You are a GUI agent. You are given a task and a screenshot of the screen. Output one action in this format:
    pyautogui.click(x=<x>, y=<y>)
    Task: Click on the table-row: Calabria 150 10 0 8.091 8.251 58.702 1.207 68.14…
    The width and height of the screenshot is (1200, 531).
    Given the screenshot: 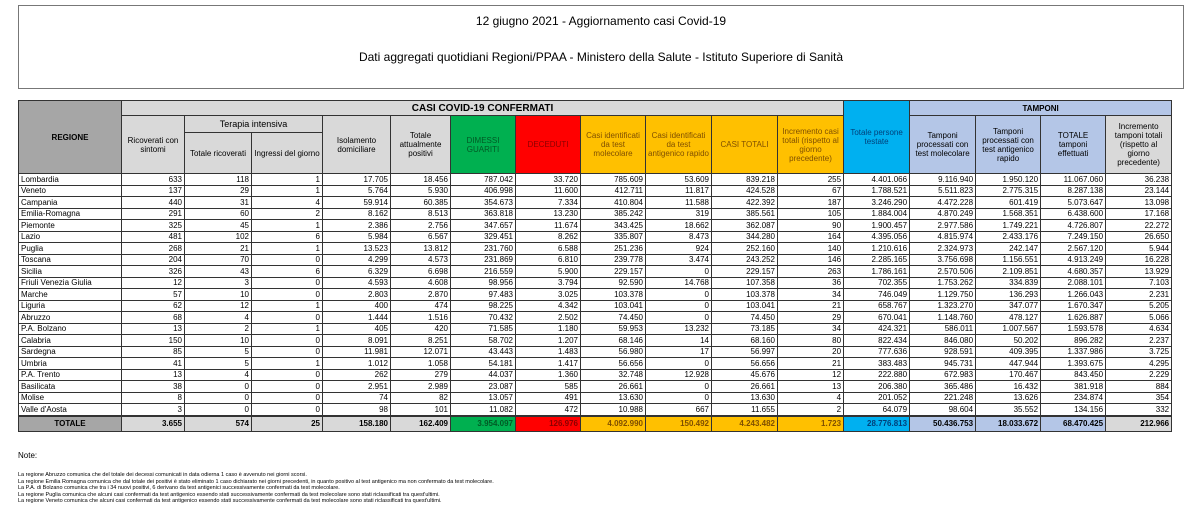 What is the action you would take?
    pyautogui.click(x=595, y=340)
    